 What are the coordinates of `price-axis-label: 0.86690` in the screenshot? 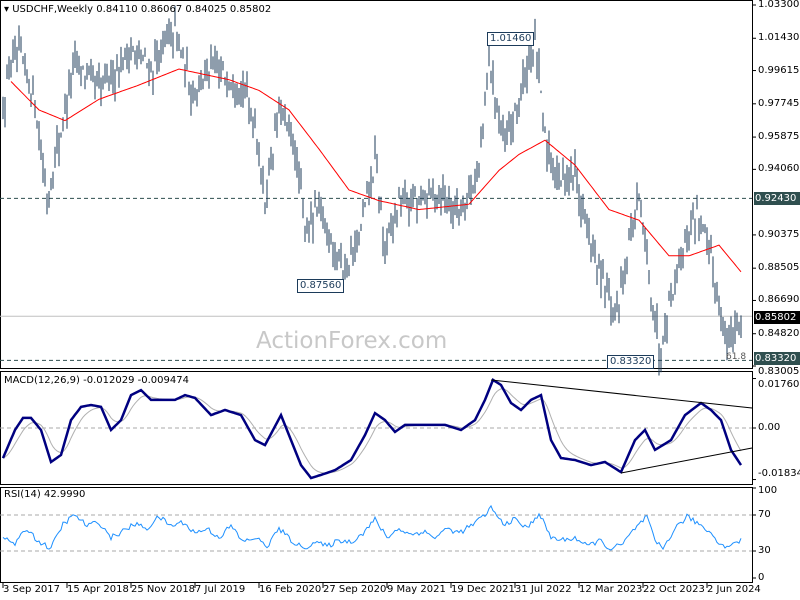 It's located at (779, 300).